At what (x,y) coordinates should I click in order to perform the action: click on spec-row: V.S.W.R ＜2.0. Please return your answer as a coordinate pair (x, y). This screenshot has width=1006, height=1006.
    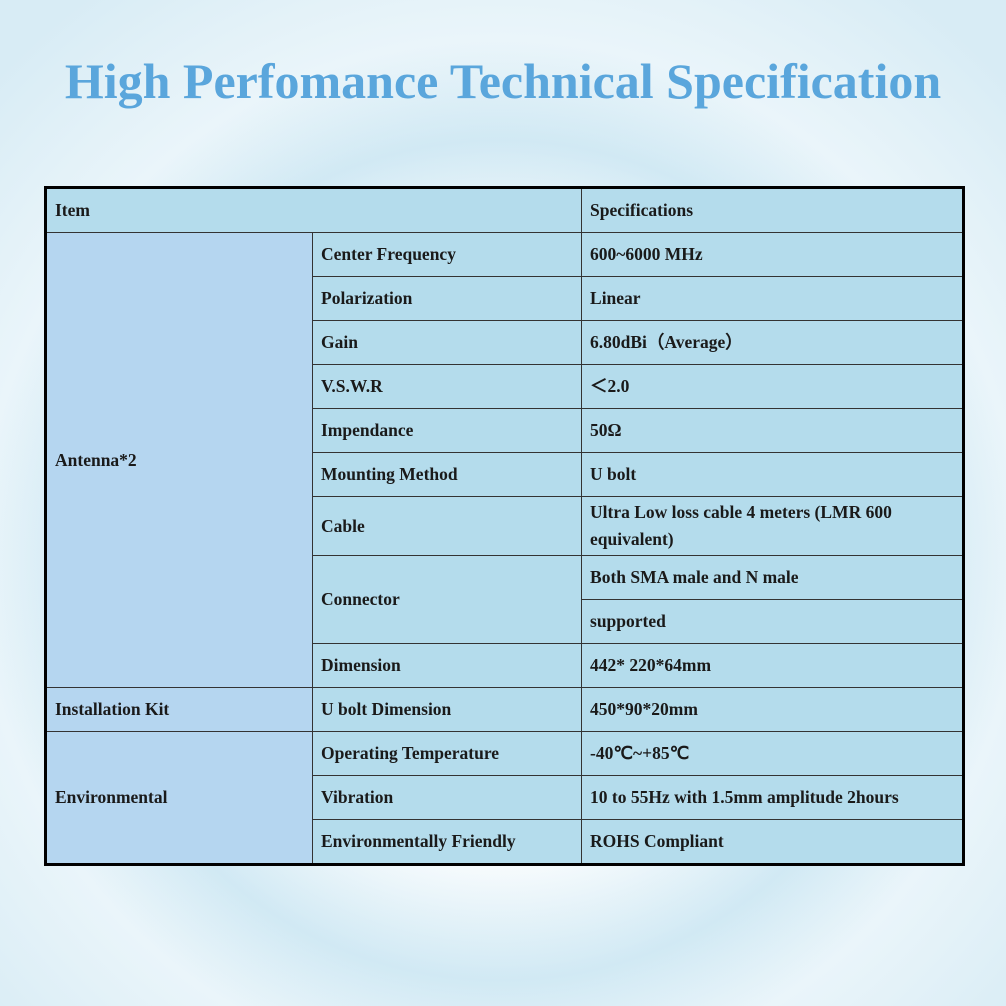
    Looking at the image, I should click on (505, 386).